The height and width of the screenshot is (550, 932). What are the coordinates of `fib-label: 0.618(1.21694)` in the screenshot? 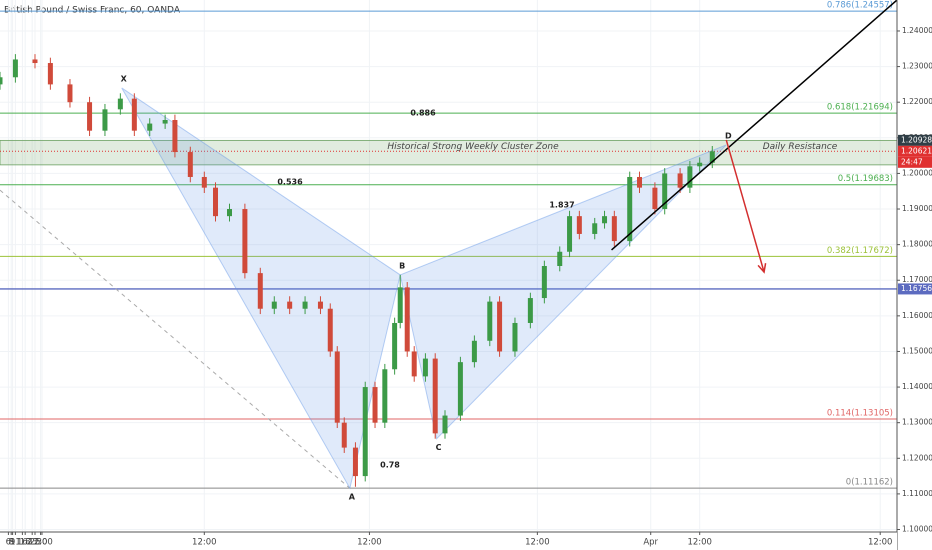 It's located at (860, 108).